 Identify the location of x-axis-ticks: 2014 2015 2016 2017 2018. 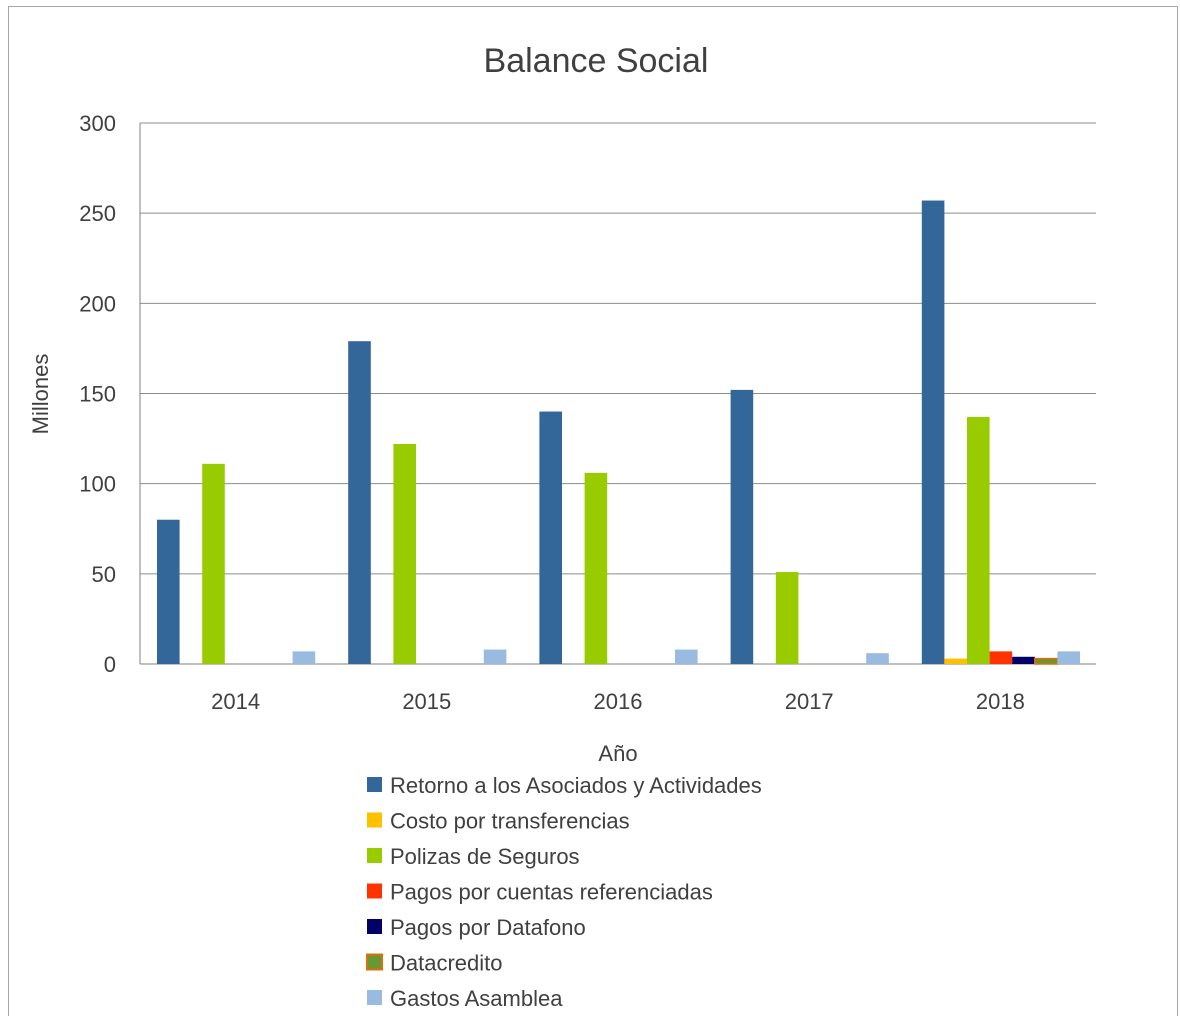
(618, 701).